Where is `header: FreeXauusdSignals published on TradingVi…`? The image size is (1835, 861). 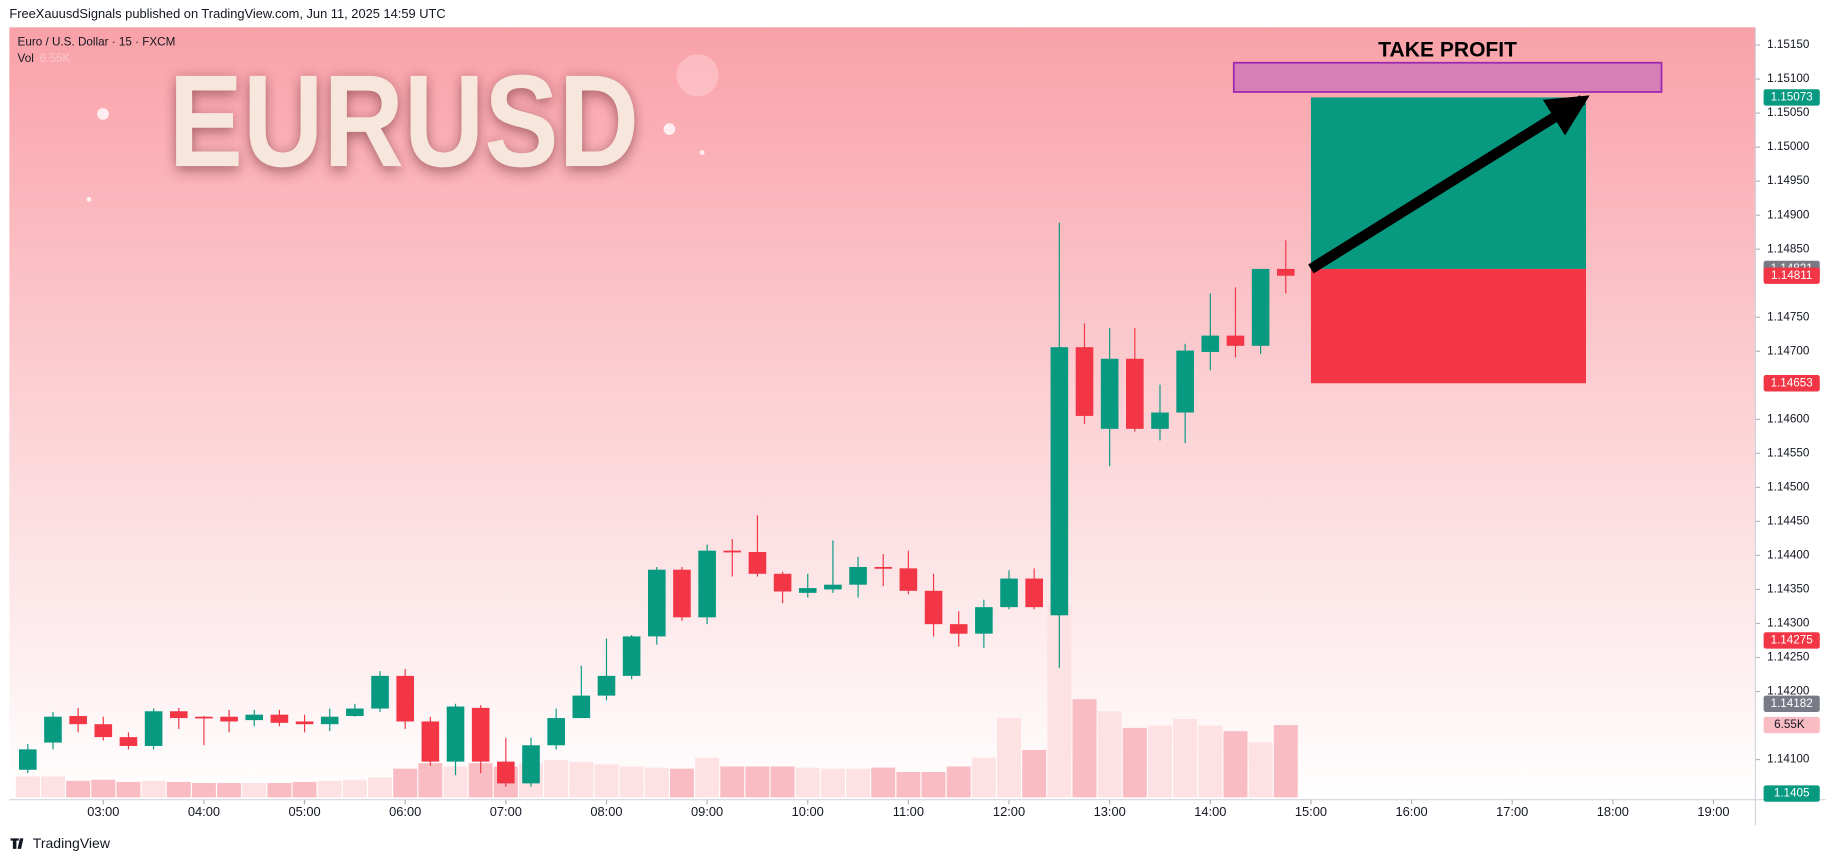
header: FreeXauusdSignals published on TradingVi… is located at coordinates (227, 13).